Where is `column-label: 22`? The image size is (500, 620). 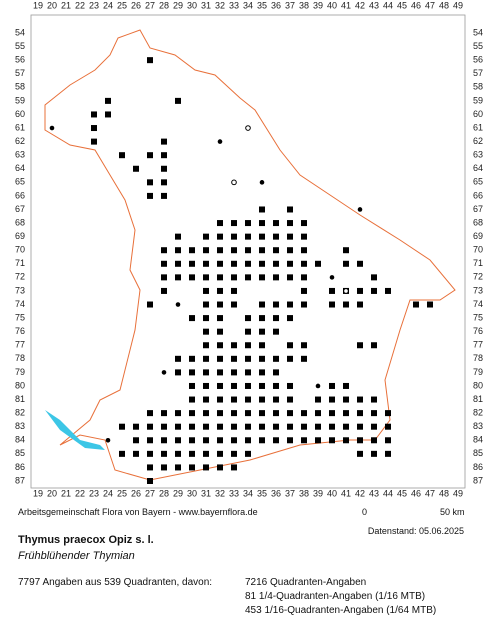
column-label: 22 is located at coordinates (80, 5).